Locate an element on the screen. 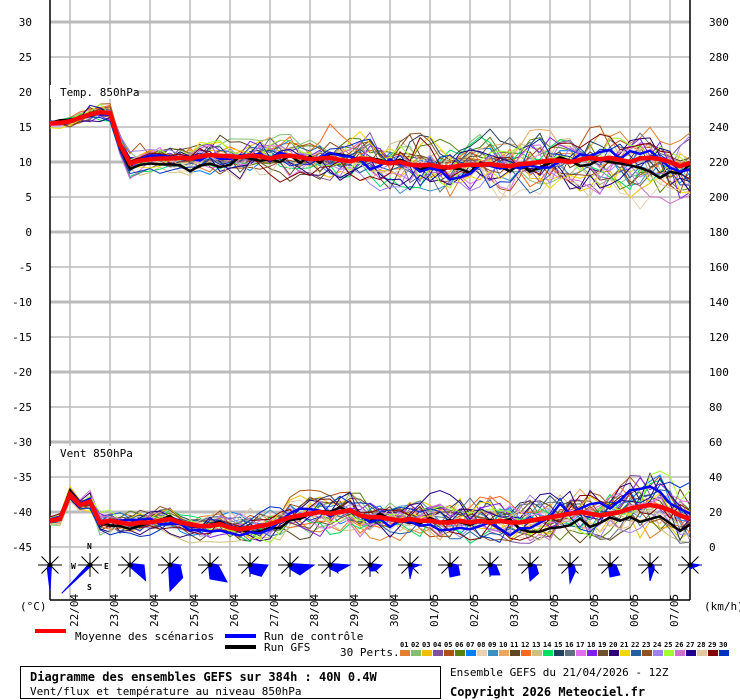 This screenshot has width=740, height=700. left-tick-label: -40 is located at coordinates (22, 512).